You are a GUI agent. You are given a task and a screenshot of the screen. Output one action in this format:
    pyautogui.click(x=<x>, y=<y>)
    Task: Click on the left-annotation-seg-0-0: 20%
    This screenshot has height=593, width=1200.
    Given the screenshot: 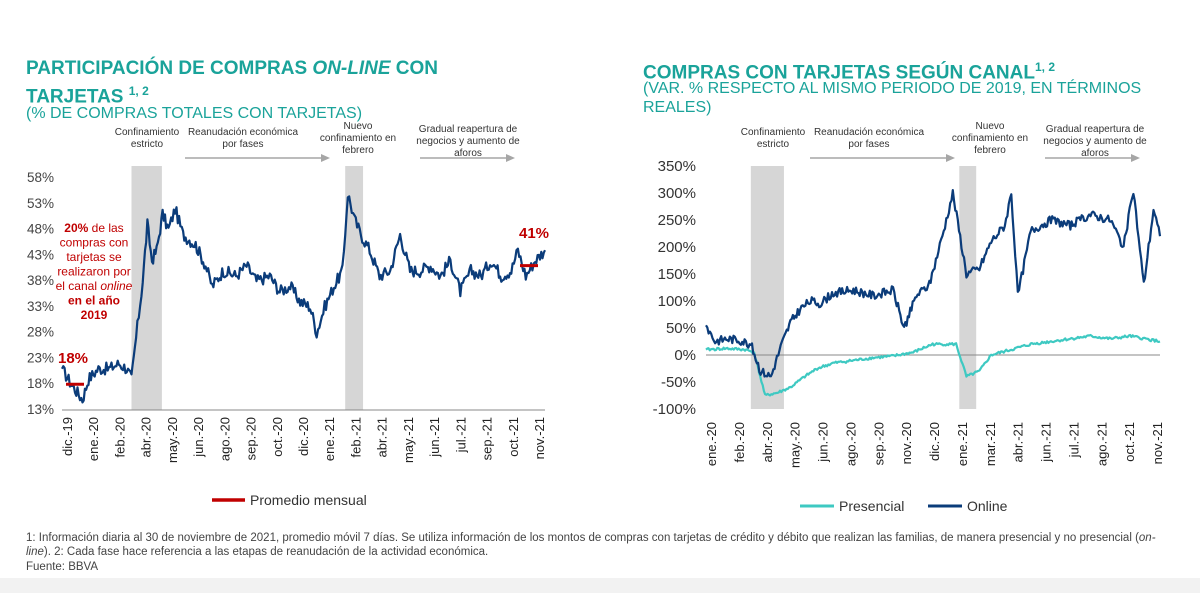 What is the action you would take?
    pyautogui.click(x=76, y=228)
    